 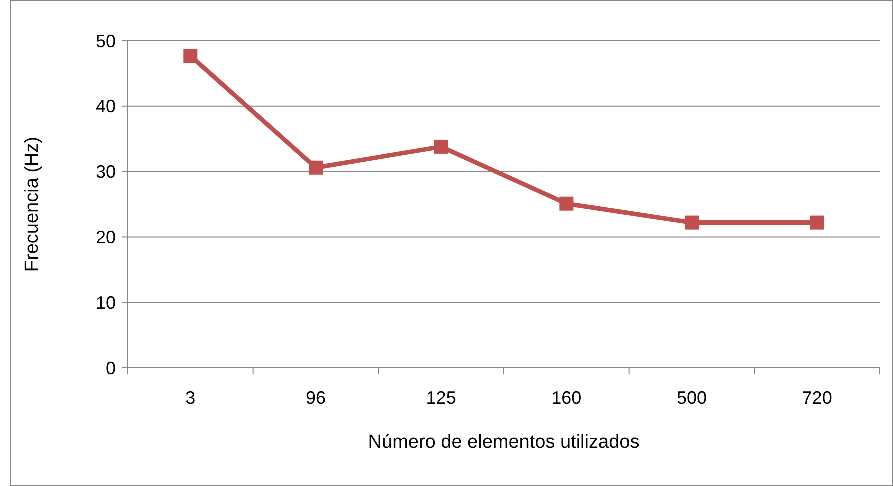 What do you see at coordinates (32, 204) in the screenshot?
I see `y-axis-title: Frecuencia (Hz)` at bounding box center [32, 204].